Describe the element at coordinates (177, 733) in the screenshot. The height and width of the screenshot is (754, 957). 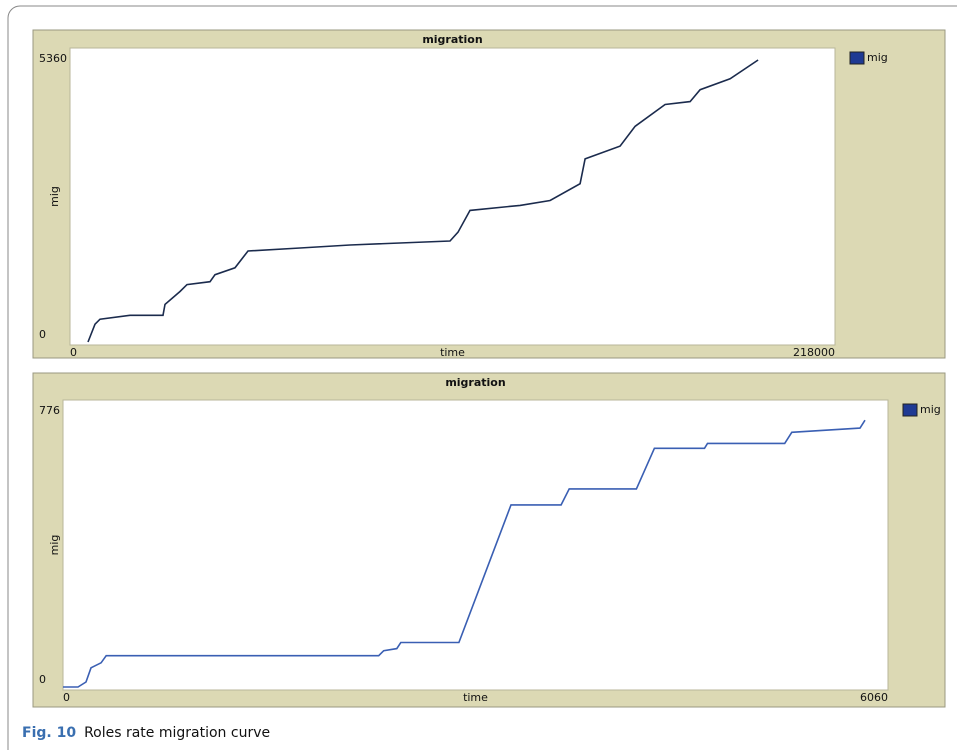
I see `caption-text: Roles rate migration curve` at that location.